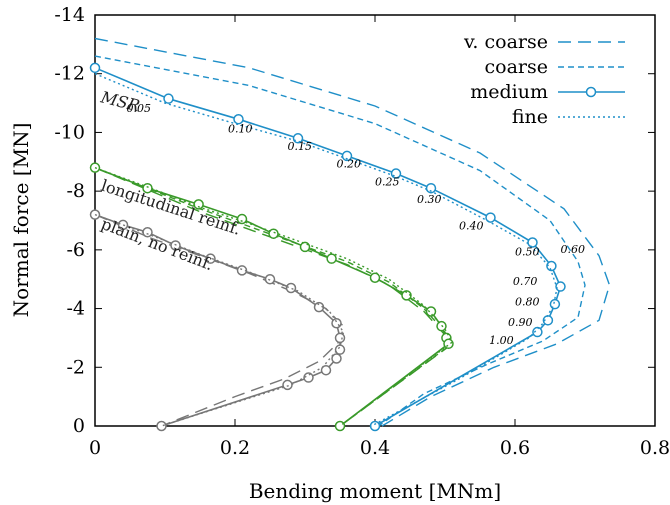 The height and width of the screenshot is (505, 670). Describe the element at coordinates (375, 491) in the screenshot. I see `x-axis-label: Bending moment [MNm]` at that location.